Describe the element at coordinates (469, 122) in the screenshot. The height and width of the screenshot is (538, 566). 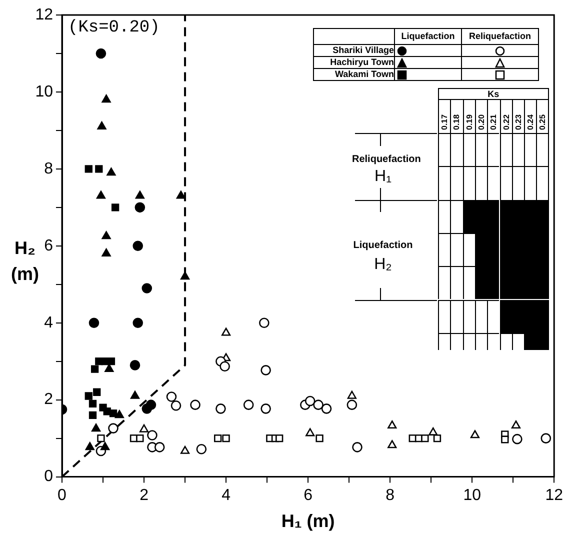
I see `annotation: 0.19` at that location.